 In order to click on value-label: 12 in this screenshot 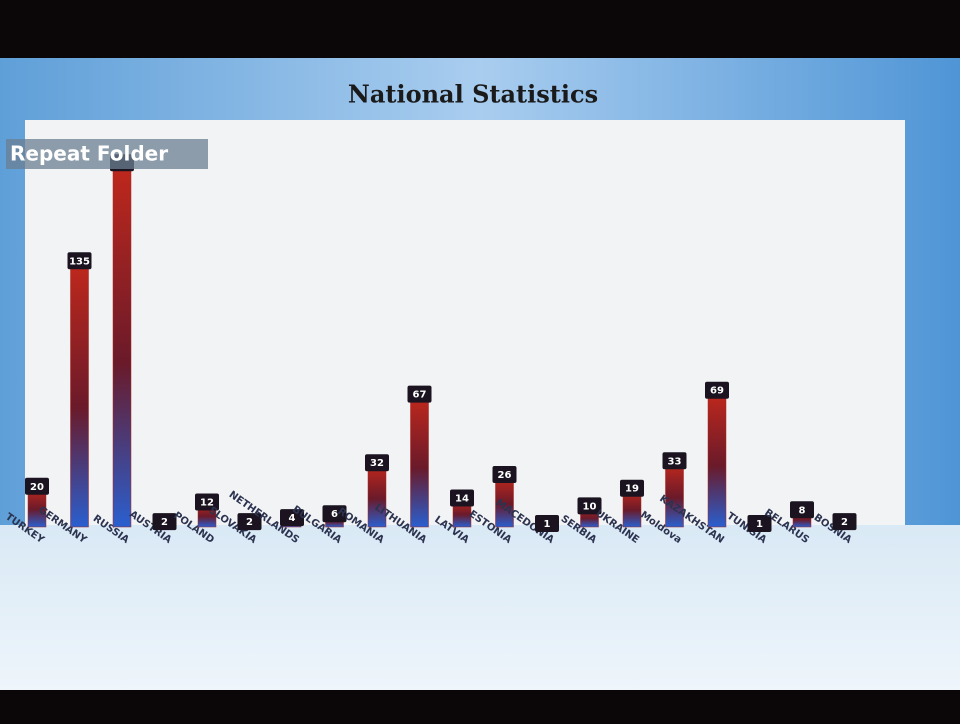, I will do `click(207, 502)`.